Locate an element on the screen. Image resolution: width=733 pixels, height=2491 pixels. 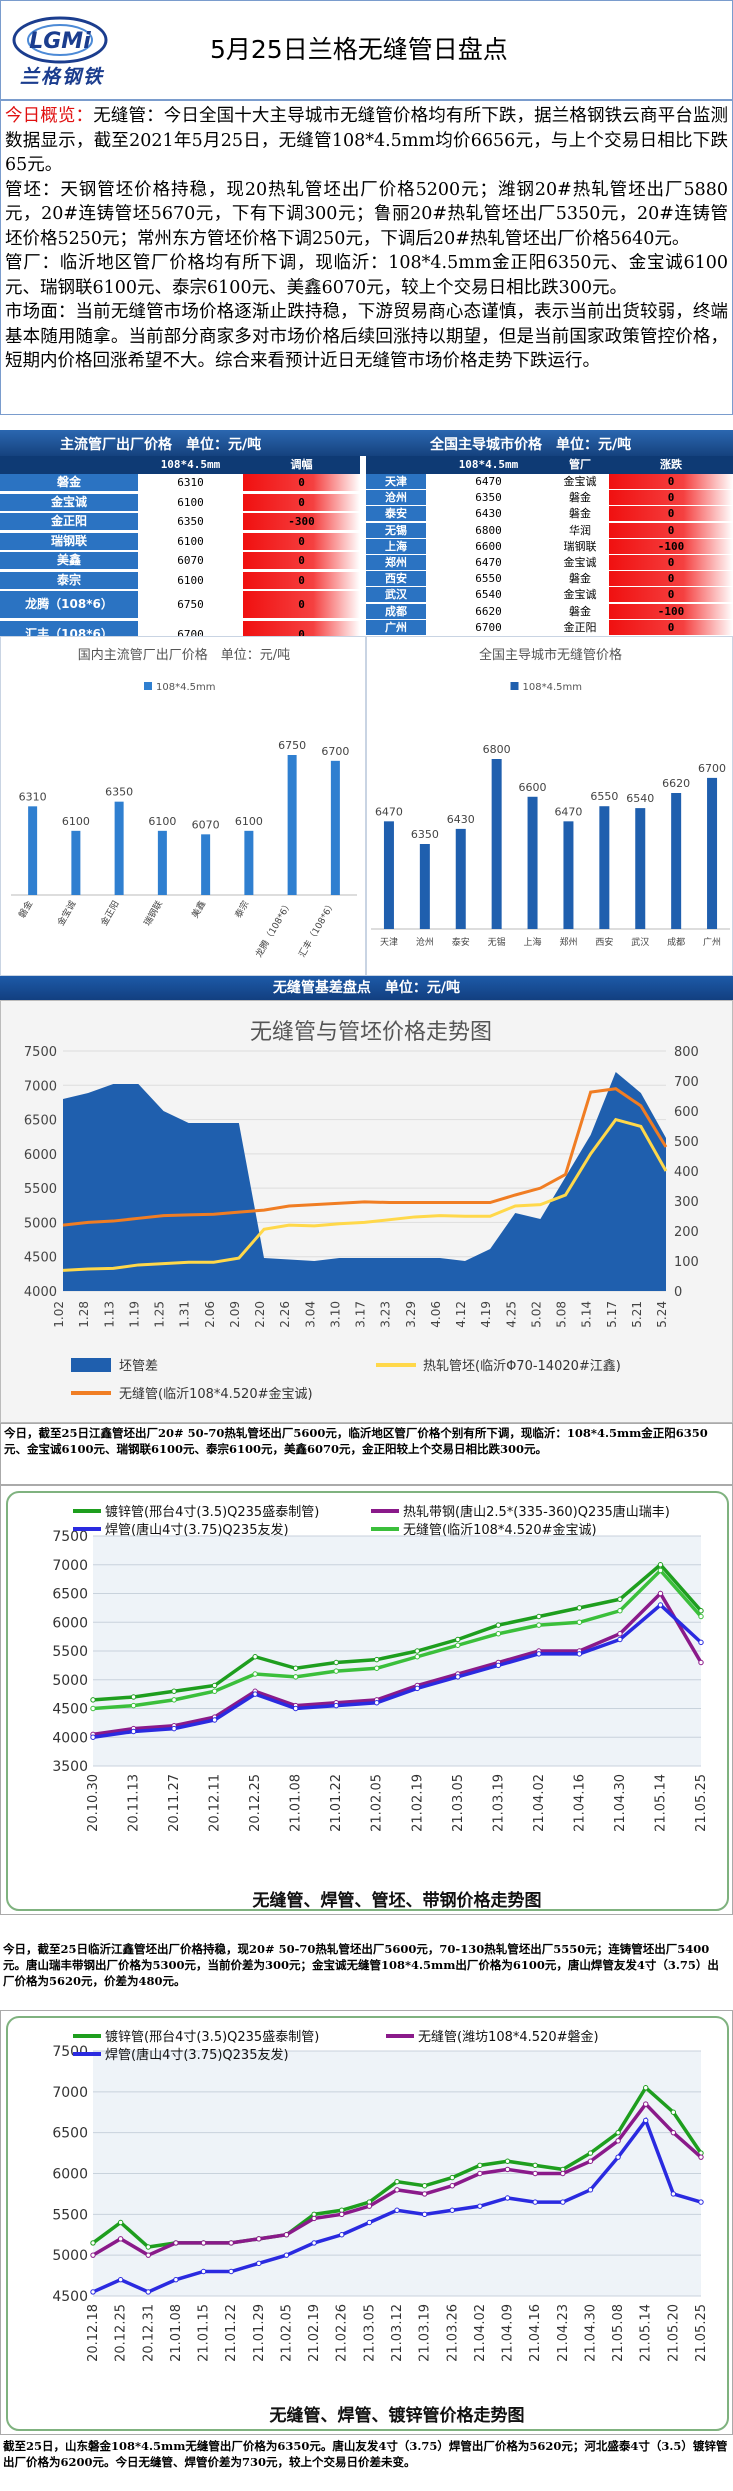
bar-value-label: 6620 is located at coordinates (676, 783).